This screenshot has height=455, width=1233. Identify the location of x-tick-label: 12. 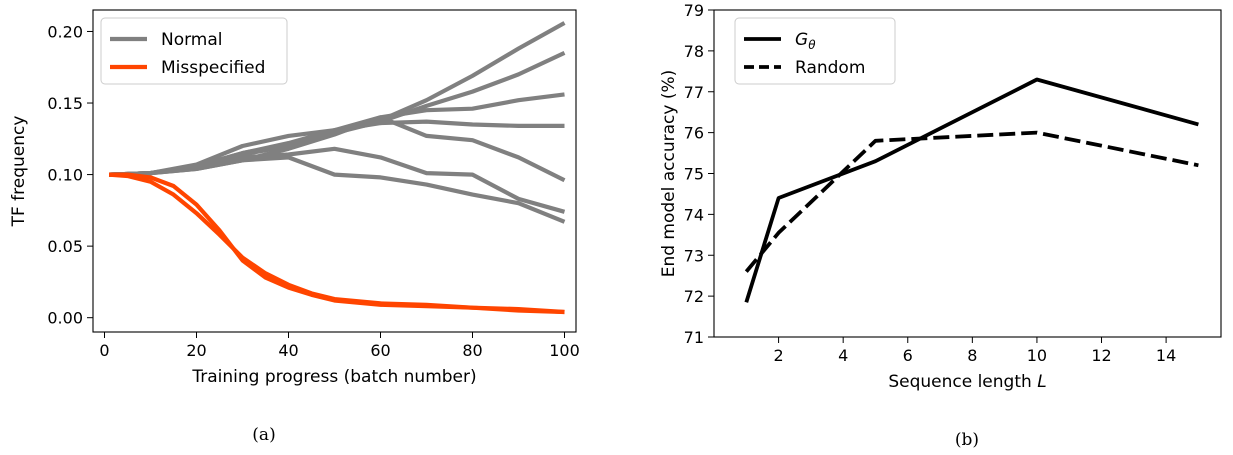
(1101, 355).